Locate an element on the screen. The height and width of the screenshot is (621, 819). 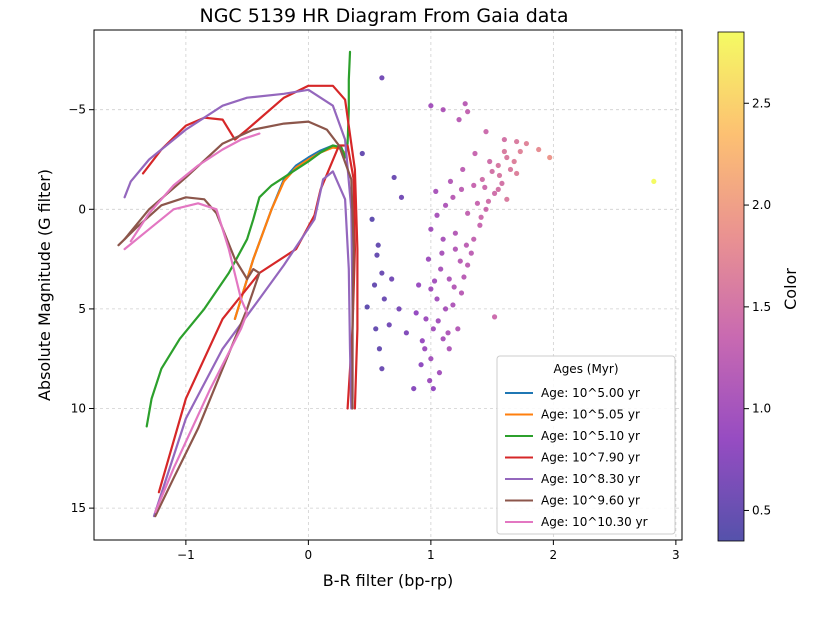
isochrone-10-9-60-branch is located at coordinates (239, 265).